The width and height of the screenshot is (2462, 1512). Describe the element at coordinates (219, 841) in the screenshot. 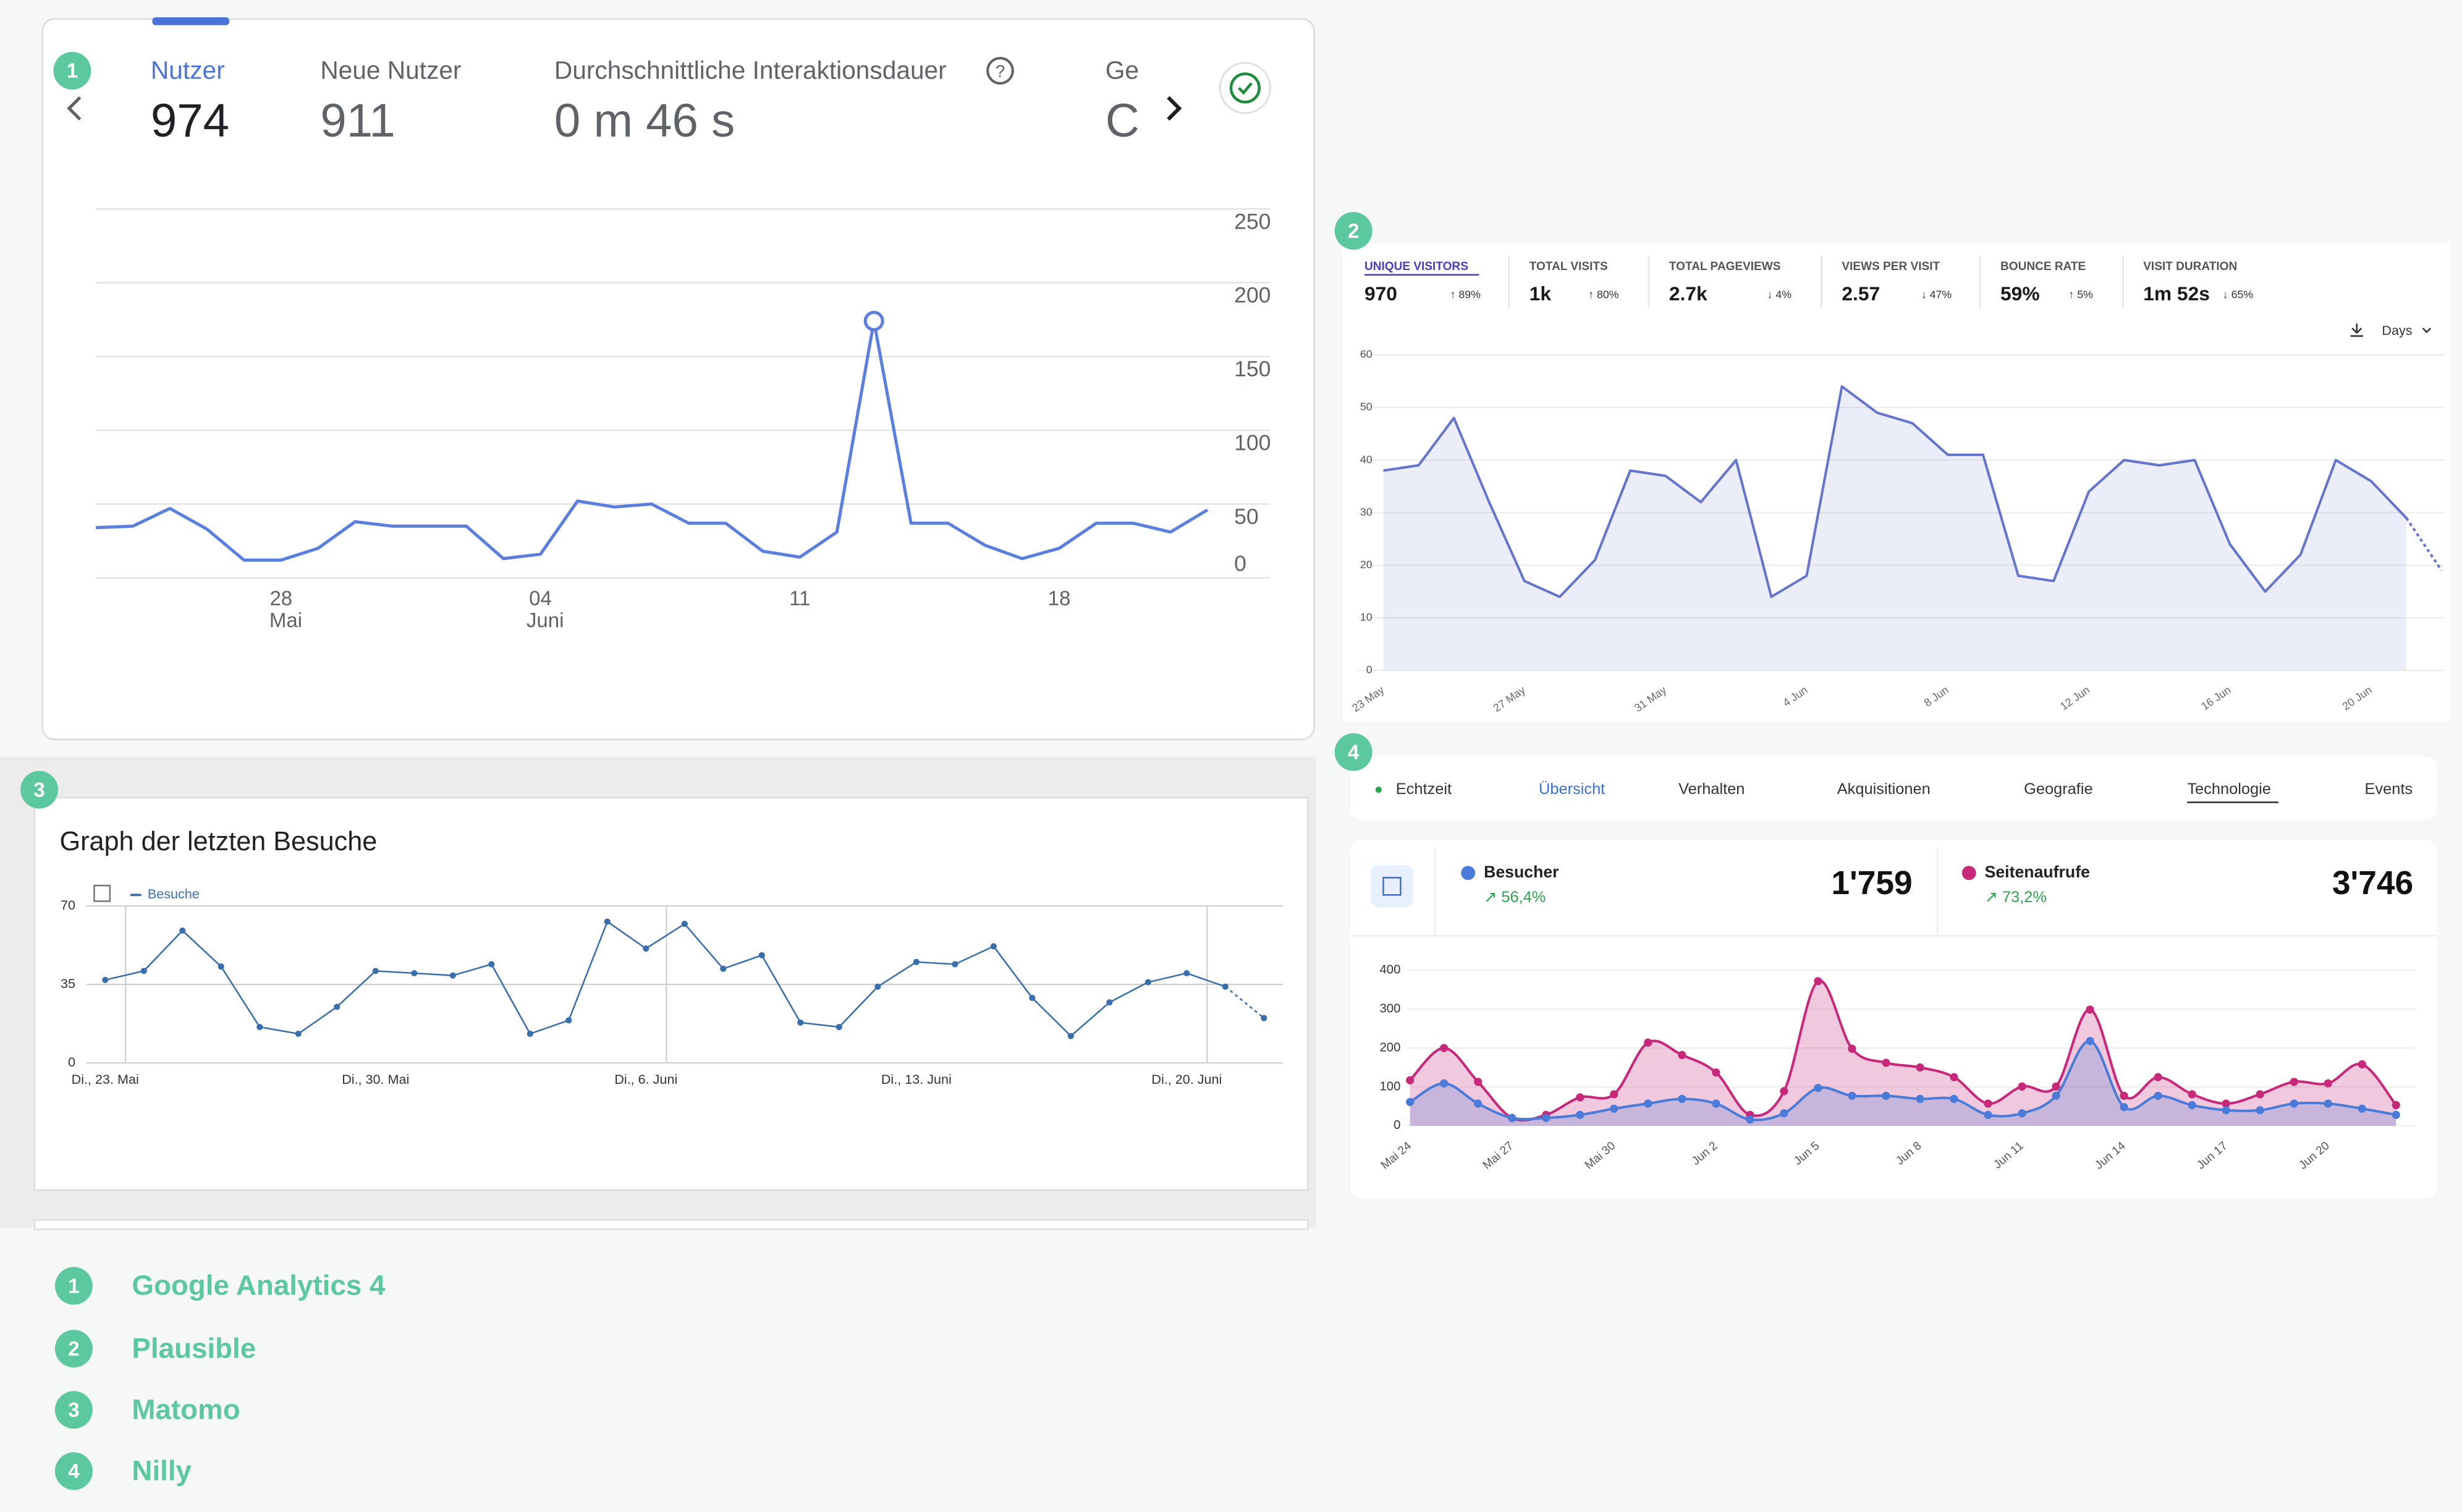

I see `chart-title: Graph der letzten Besuche` at that location.